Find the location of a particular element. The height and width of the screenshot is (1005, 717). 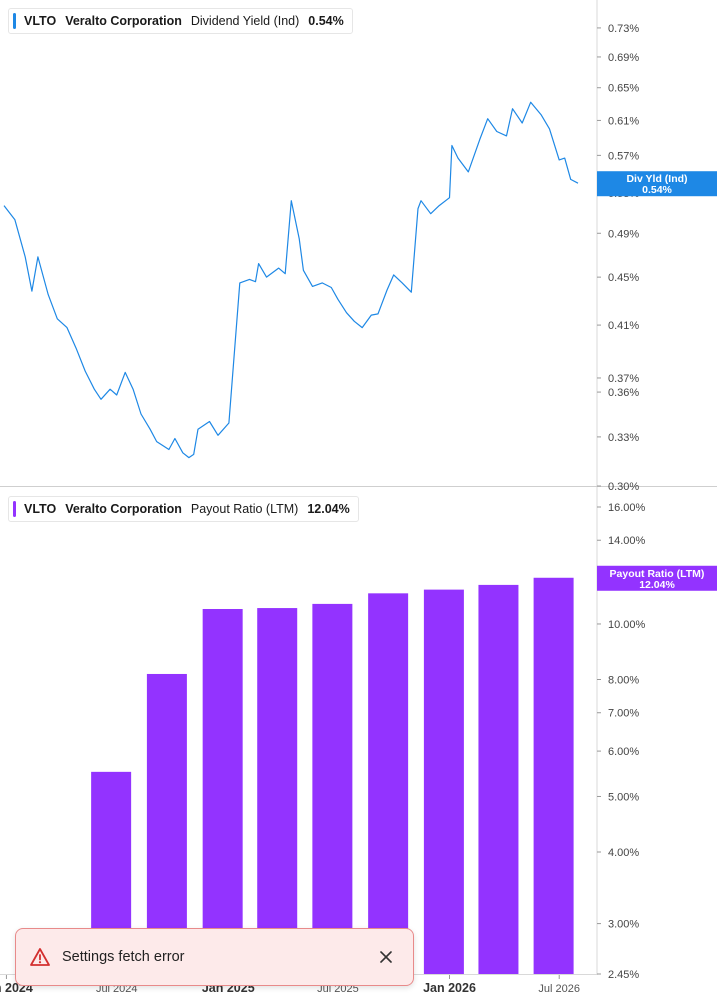

x-tick-label: Jul 2025 is located at coordinates (338, 989).